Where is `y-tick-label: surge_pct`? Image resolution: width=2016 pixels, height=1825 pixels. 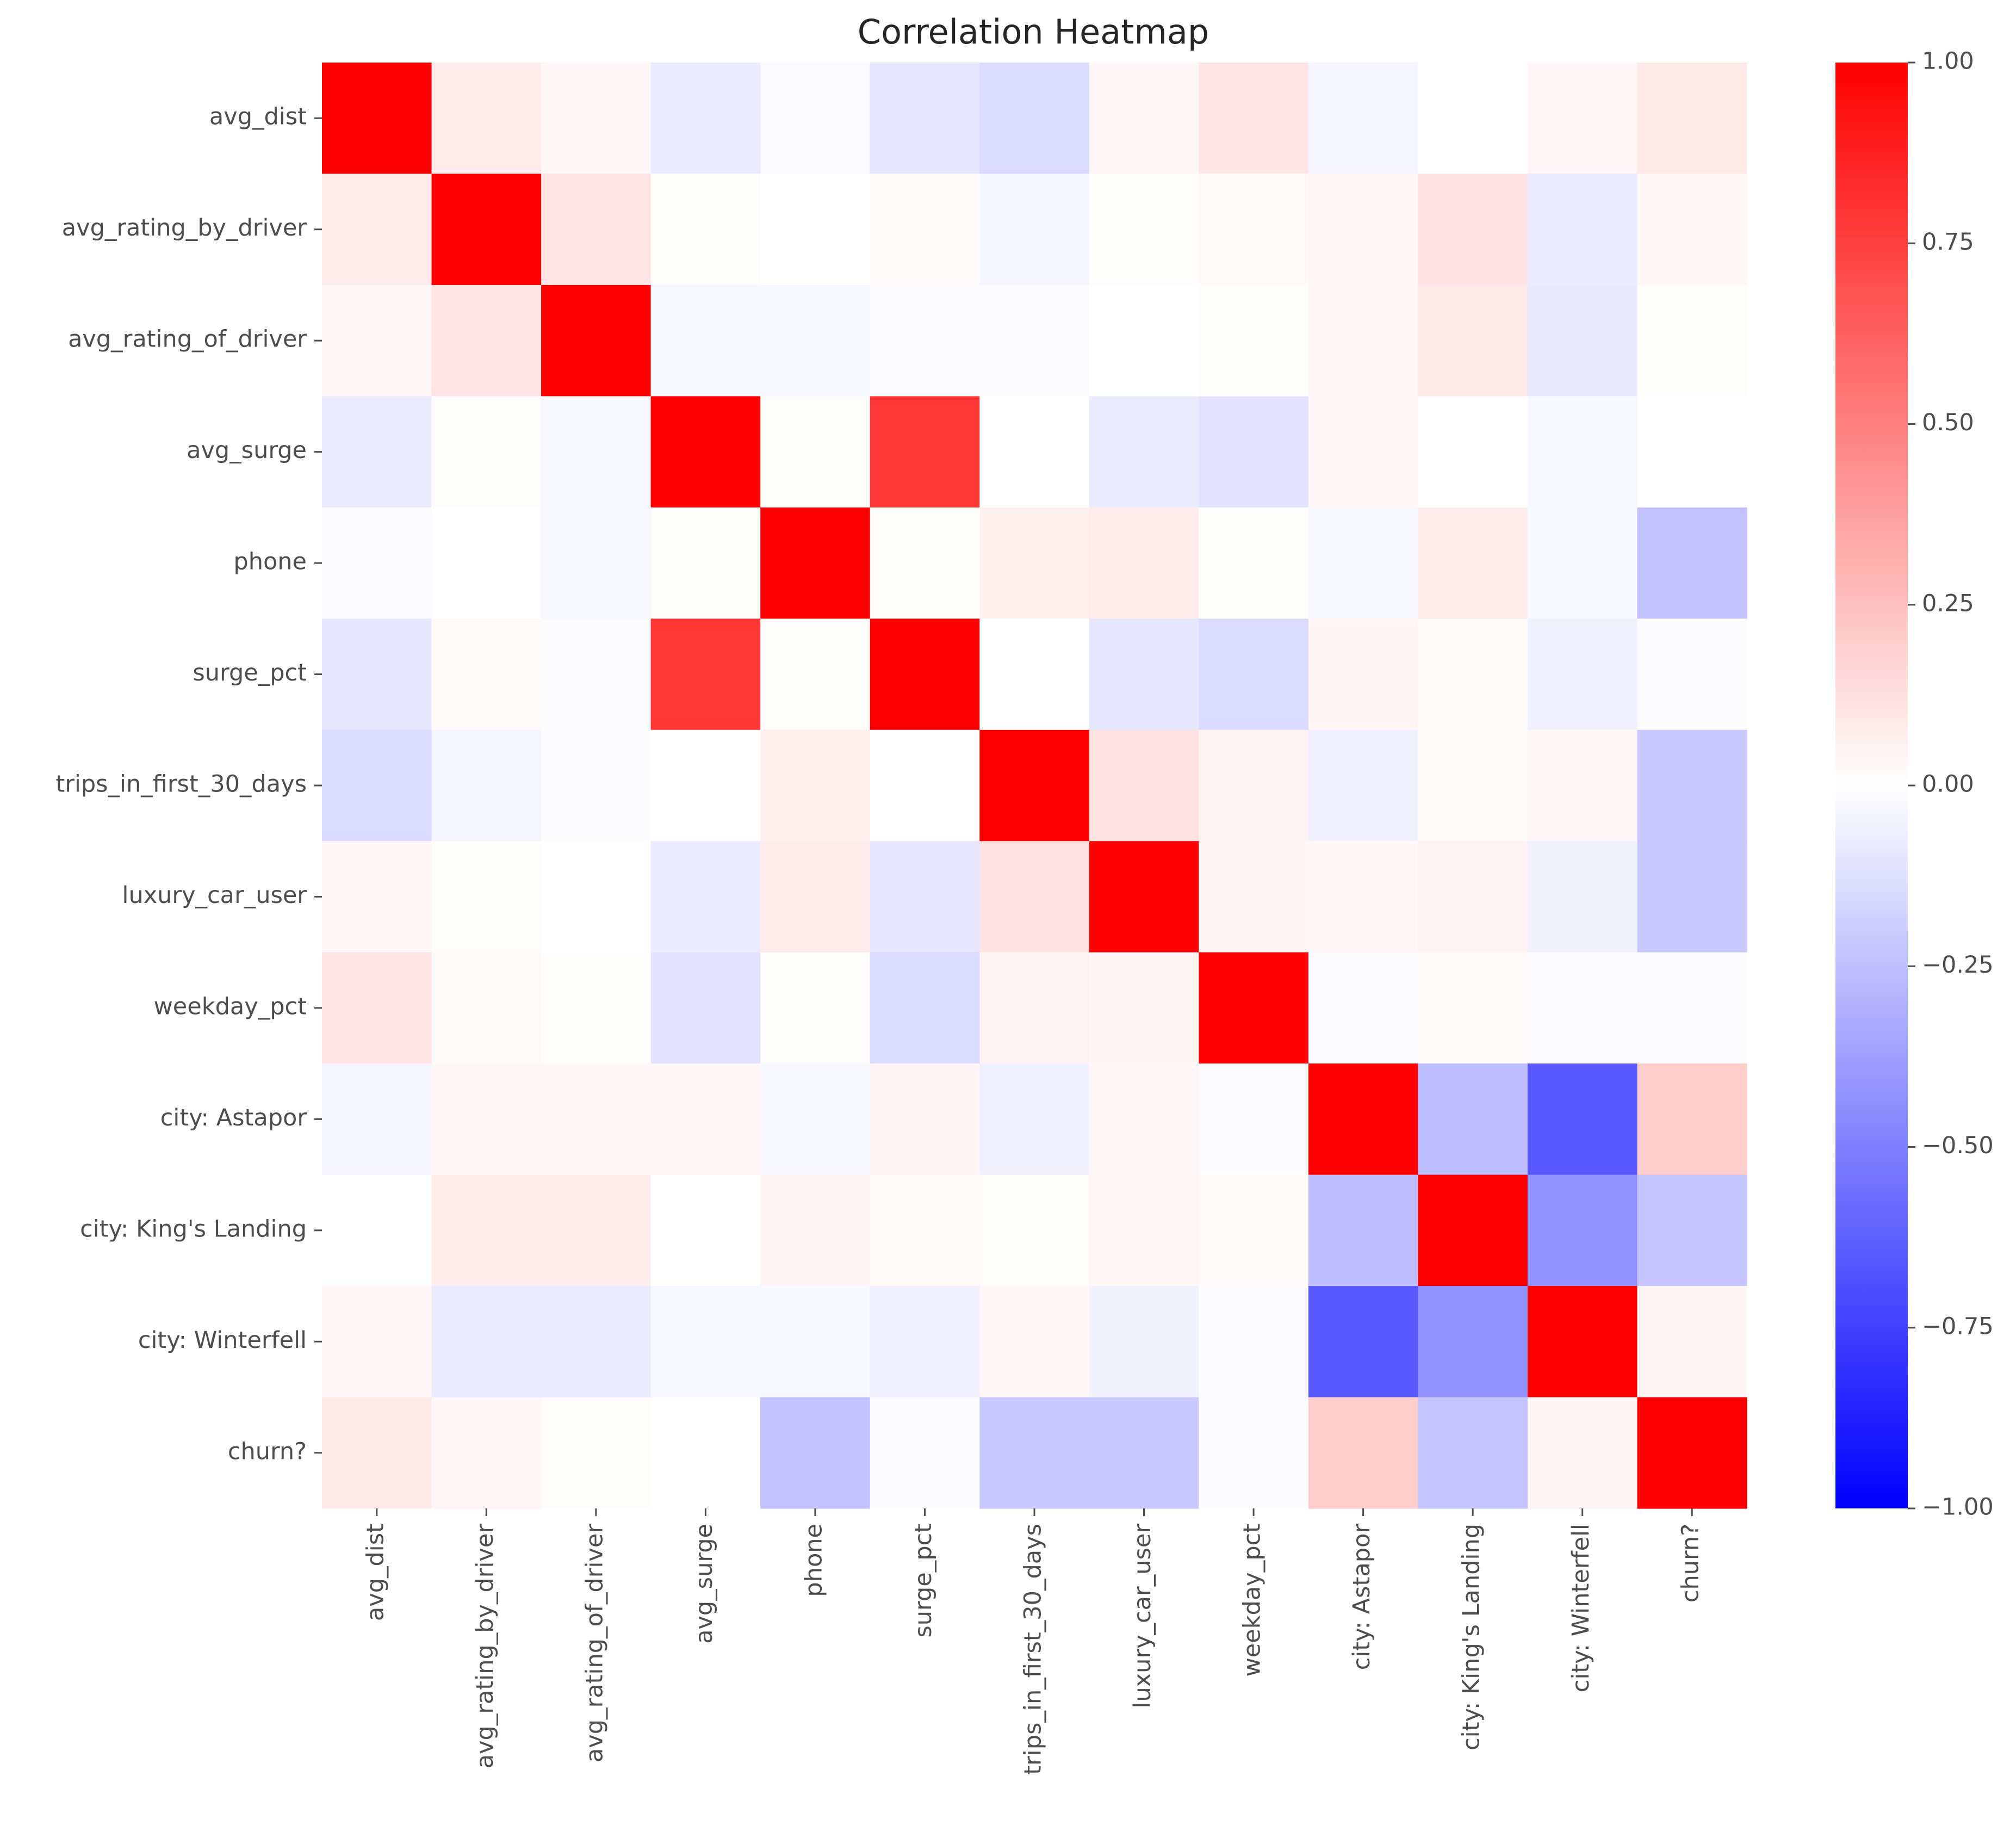
y-tick-label: surge_pct is located at coordinates (250, 672).